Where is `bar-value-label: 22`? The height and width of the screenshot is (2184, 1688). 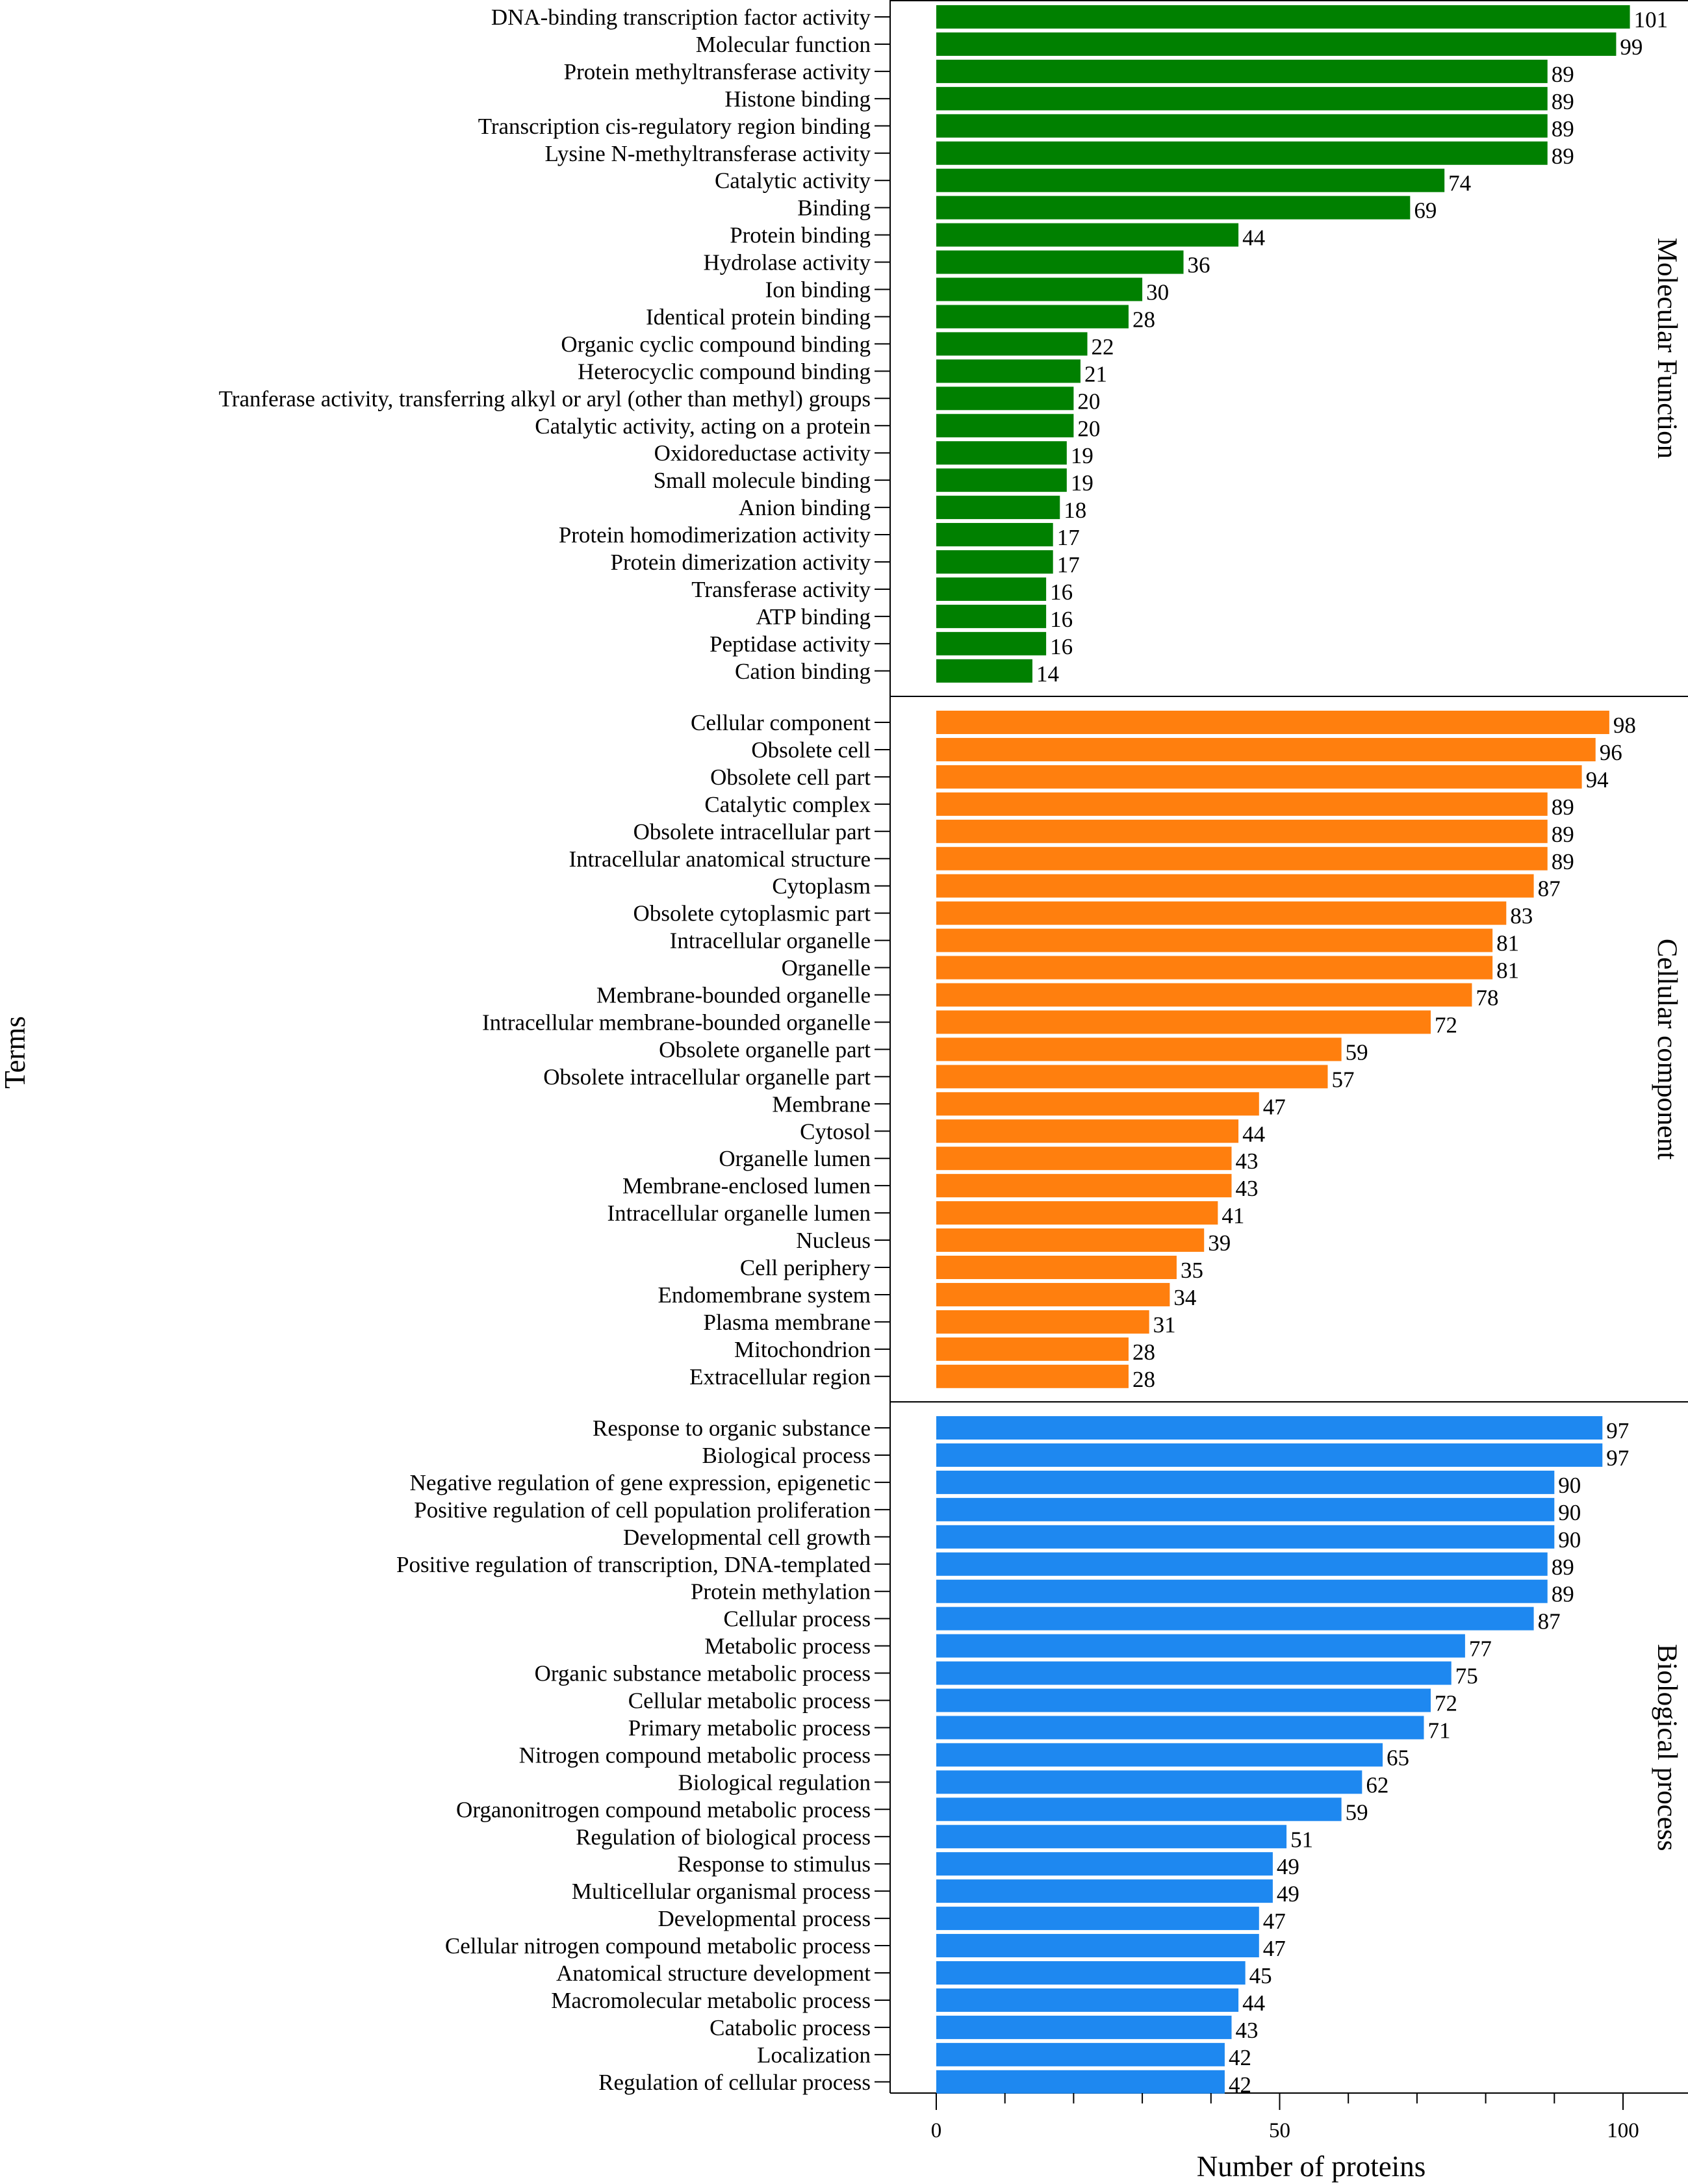 bar-value-label: 22 is located at coordinates (1103, 347).